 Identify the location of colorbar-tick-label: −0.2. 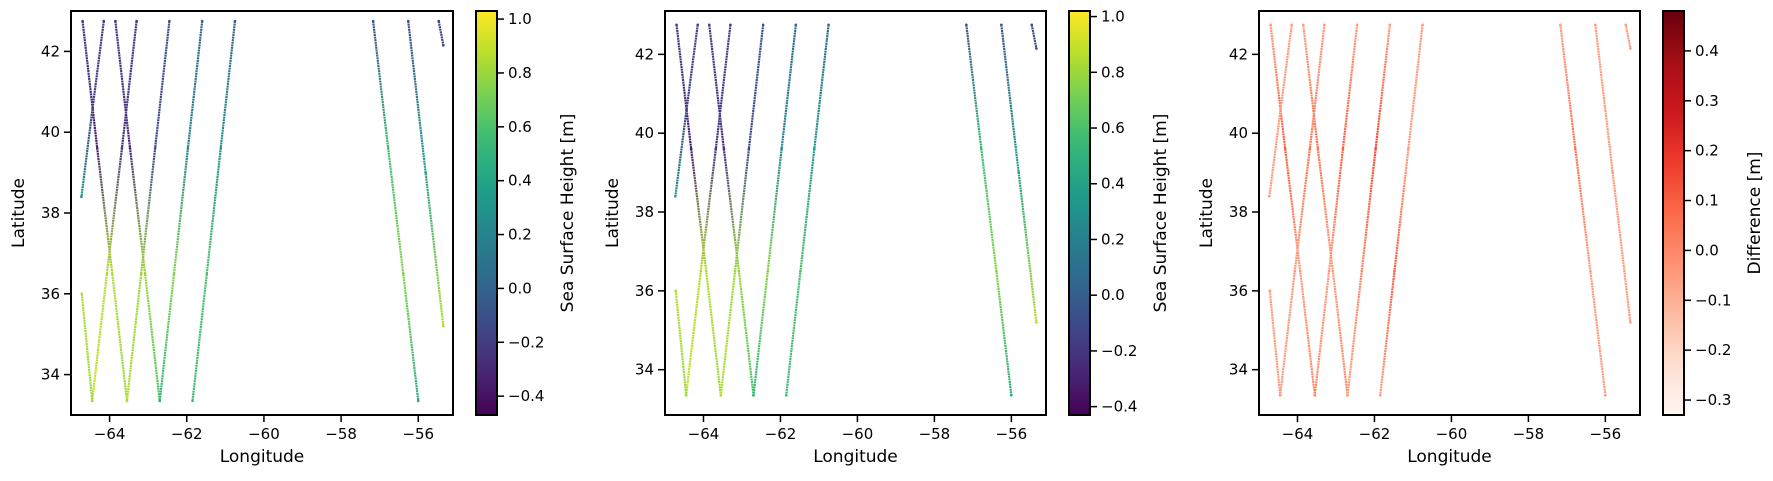
(1713, 350).